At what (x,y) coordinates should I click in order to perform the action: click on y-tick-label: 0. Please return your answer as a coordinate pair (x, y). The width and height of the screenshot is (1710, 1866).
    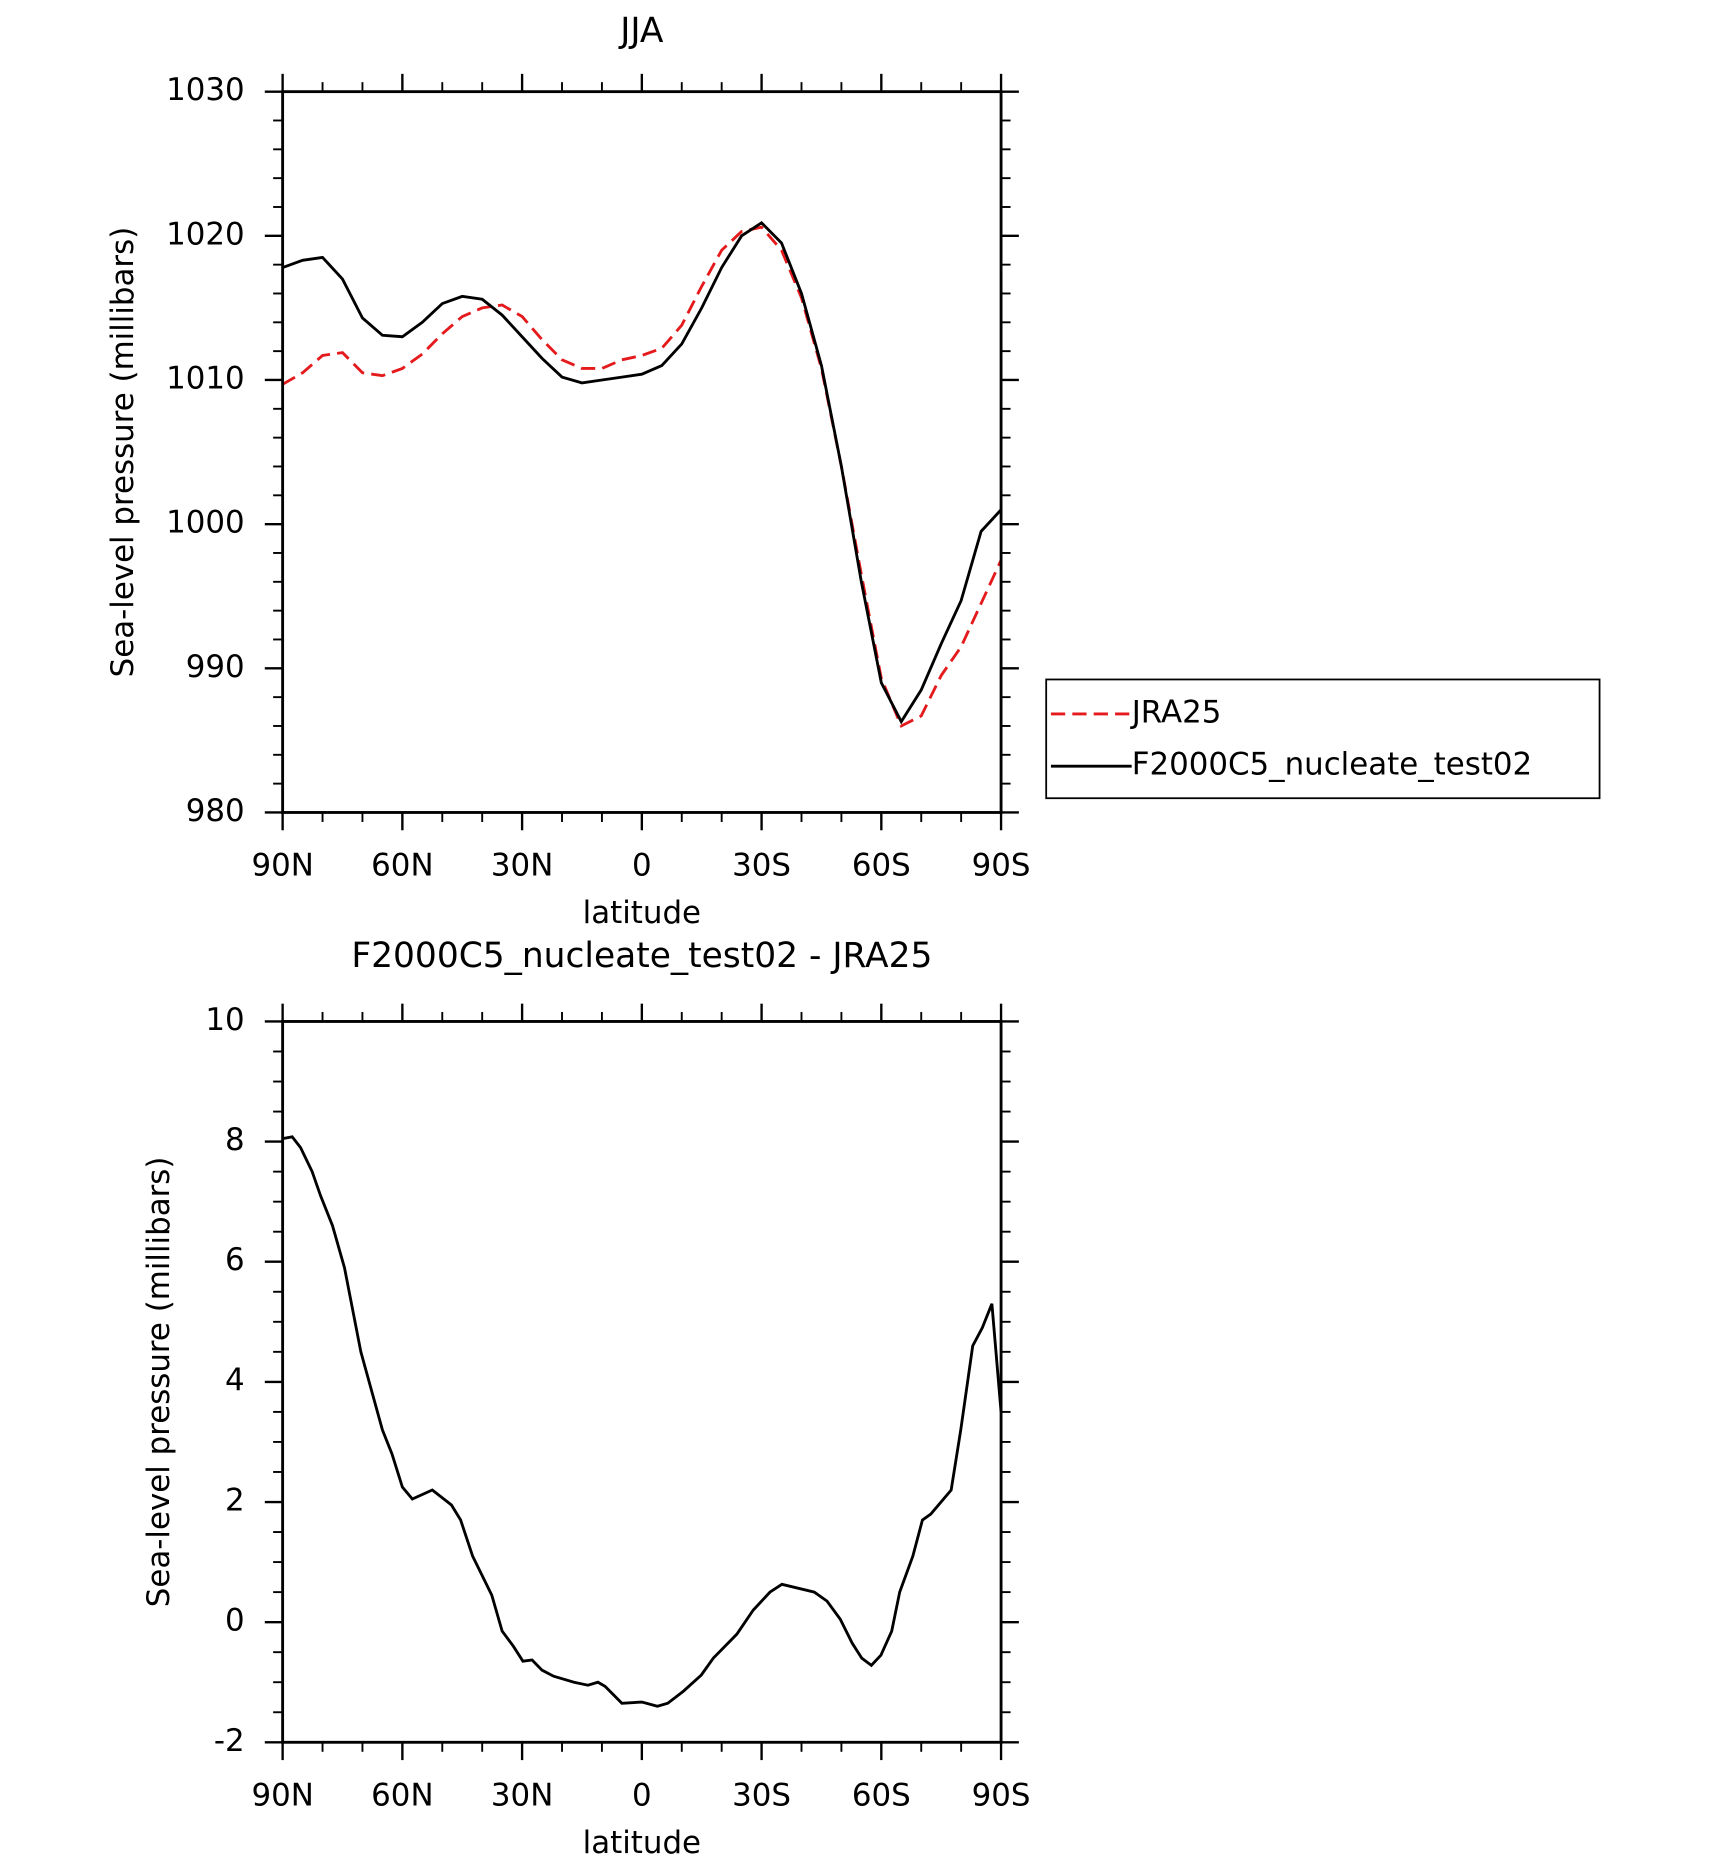
    Looking at the image, I should click on (235, 1621).